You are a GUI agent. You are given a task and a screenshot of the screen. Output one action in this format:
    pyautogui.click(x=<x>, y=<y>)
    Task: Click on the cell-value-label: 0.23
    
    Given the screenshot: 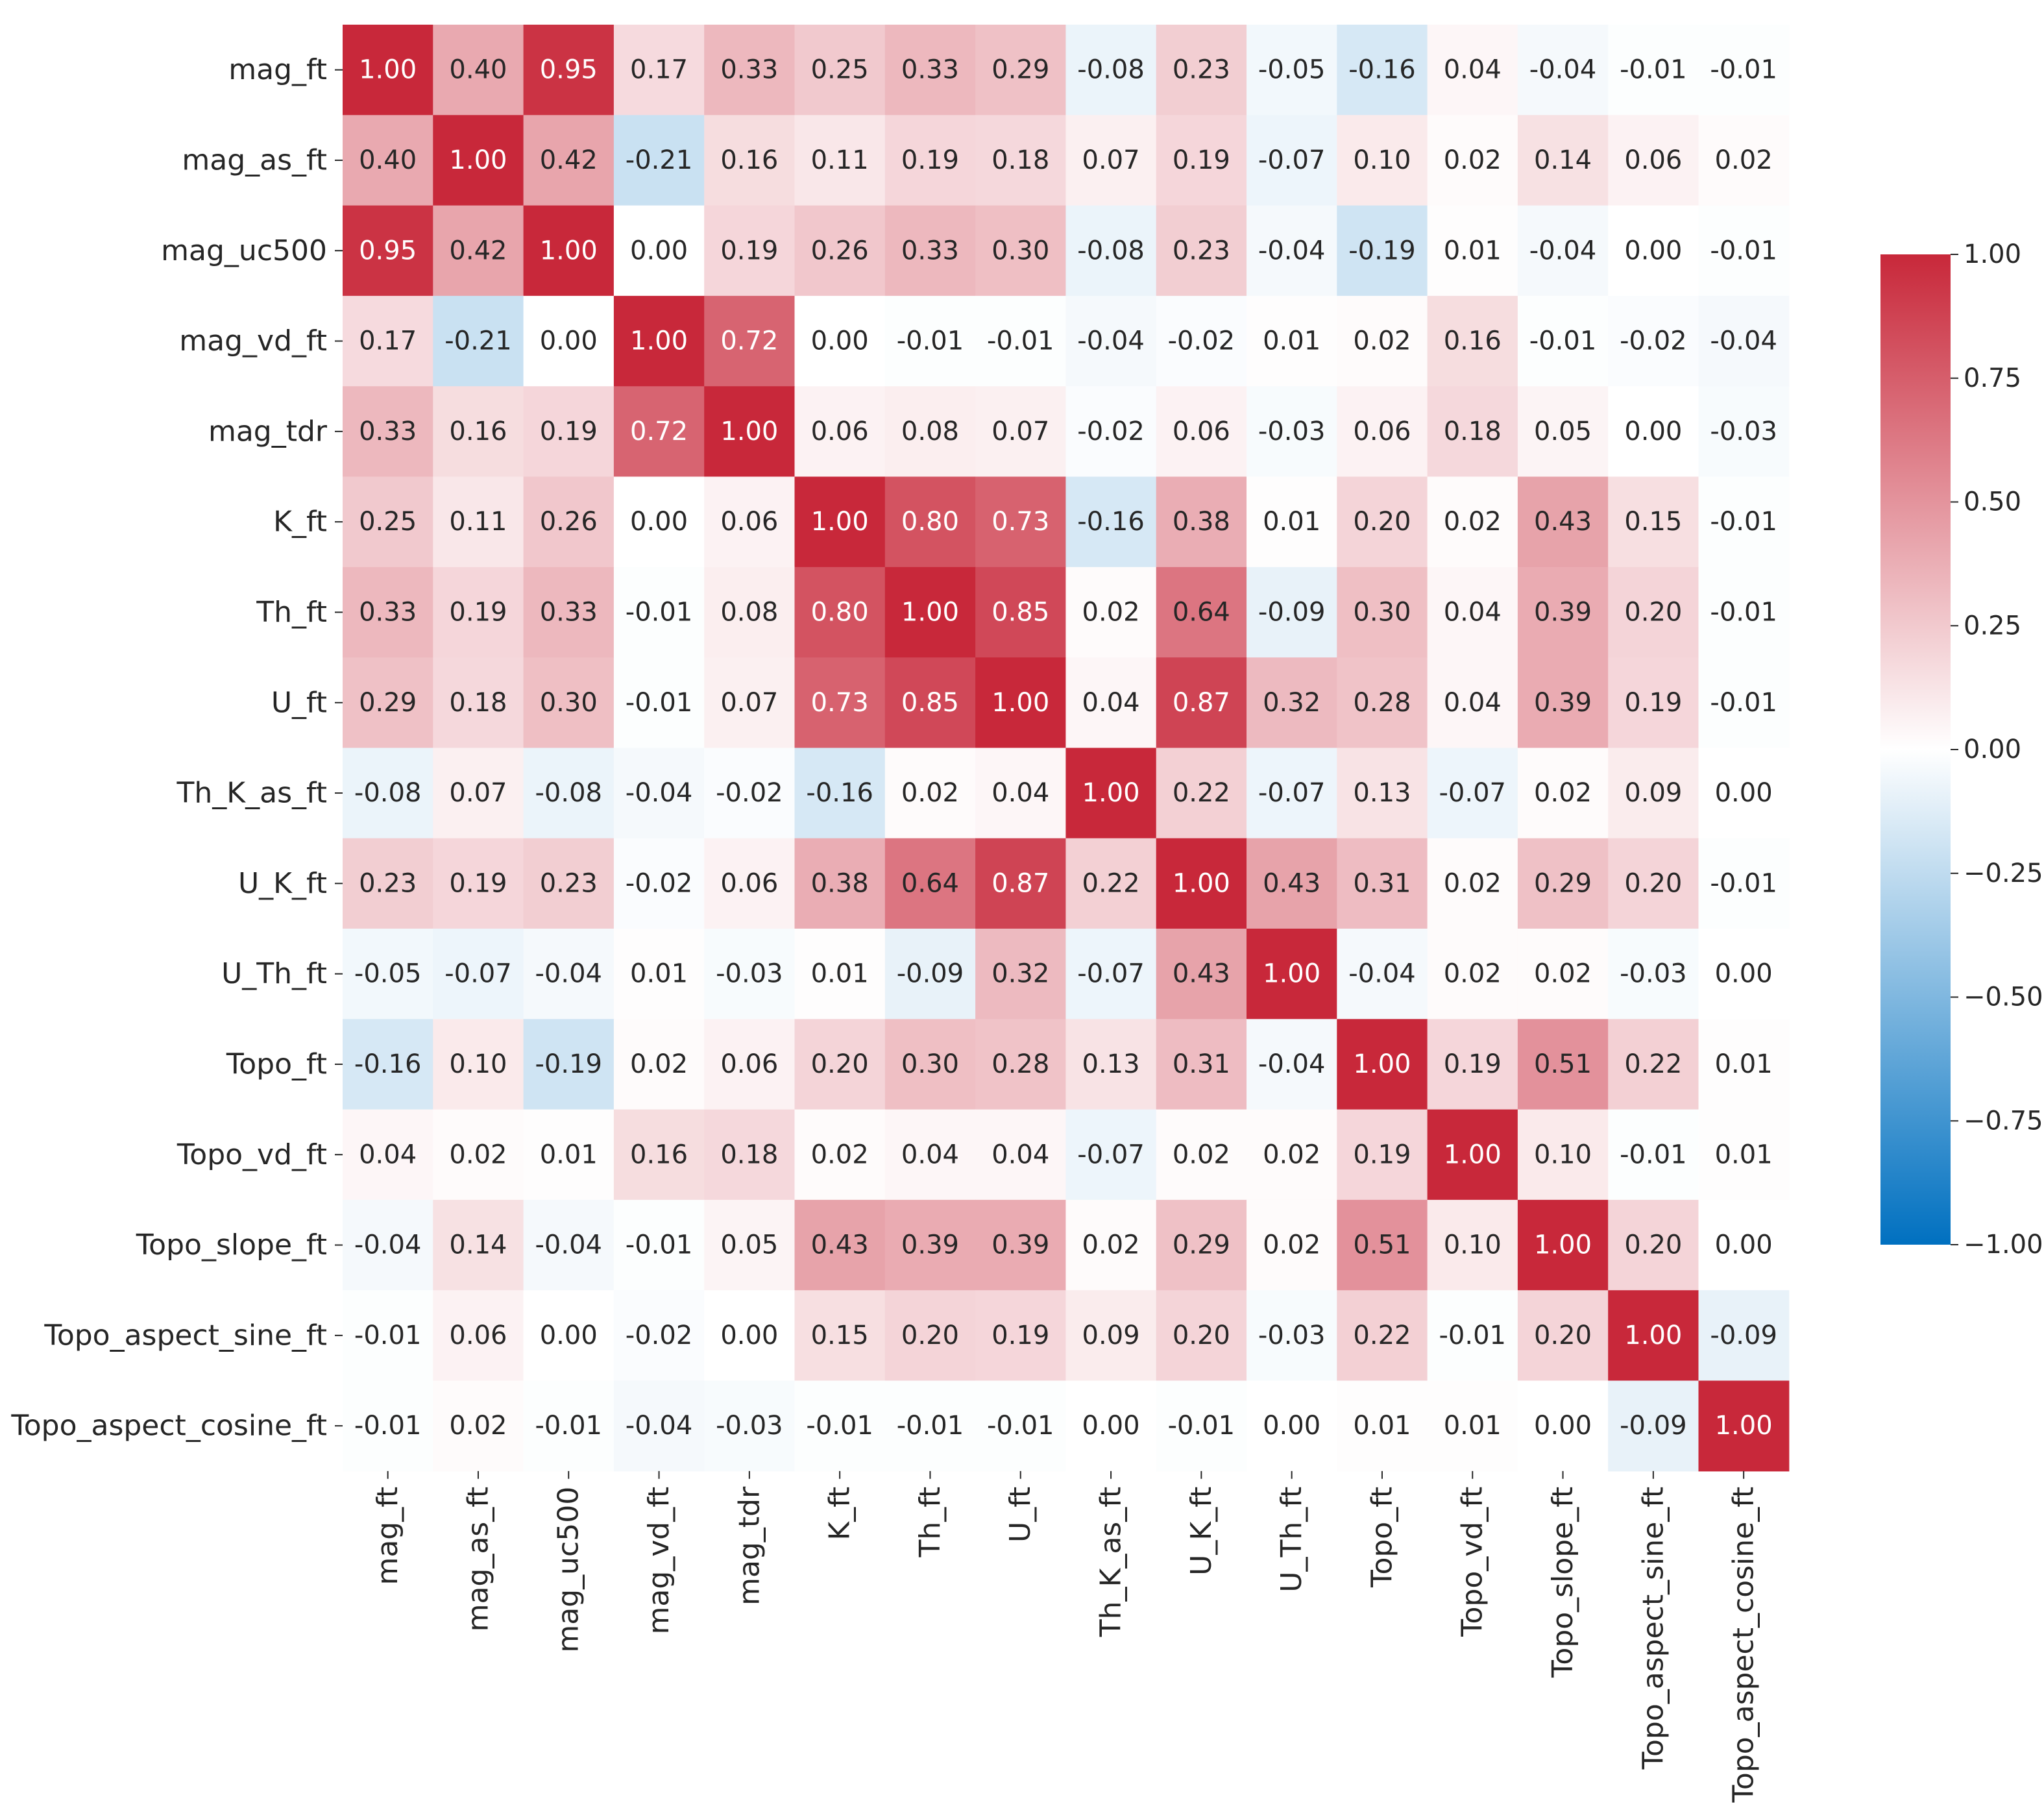 What is the action you would take?
    pyautogui.click(x=1201, y=250)
    